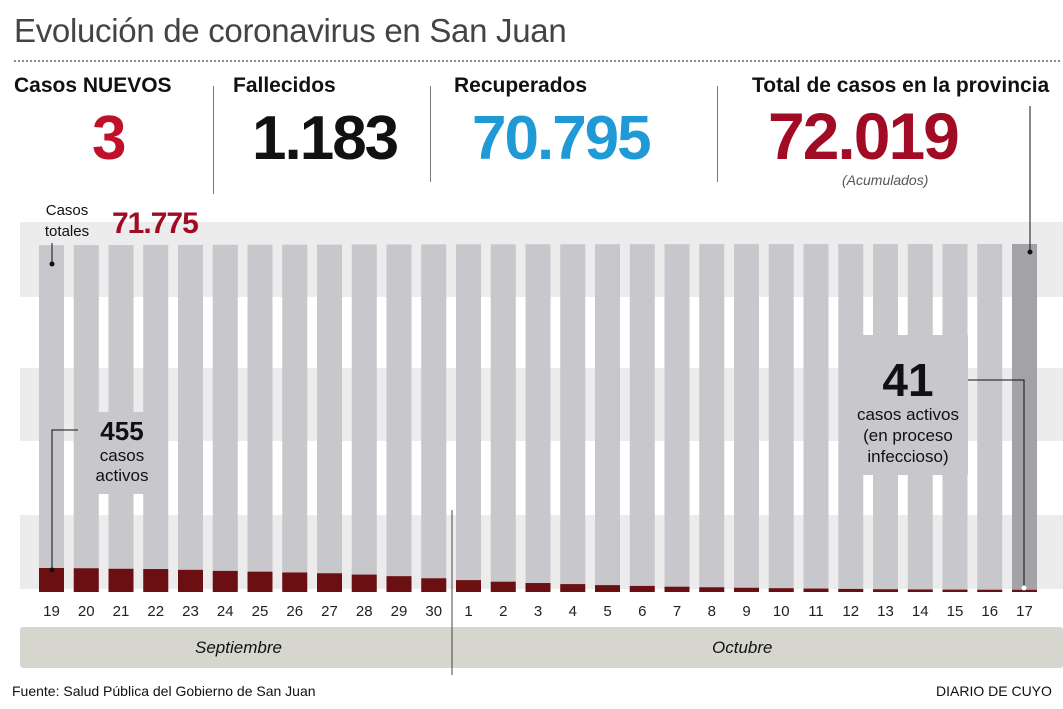 The width and height of the screenshot is (1063, 709). Describe the element at coordinates (325, 138) in the screenshot. I see `fallecidos-value: 1.183` at that location.